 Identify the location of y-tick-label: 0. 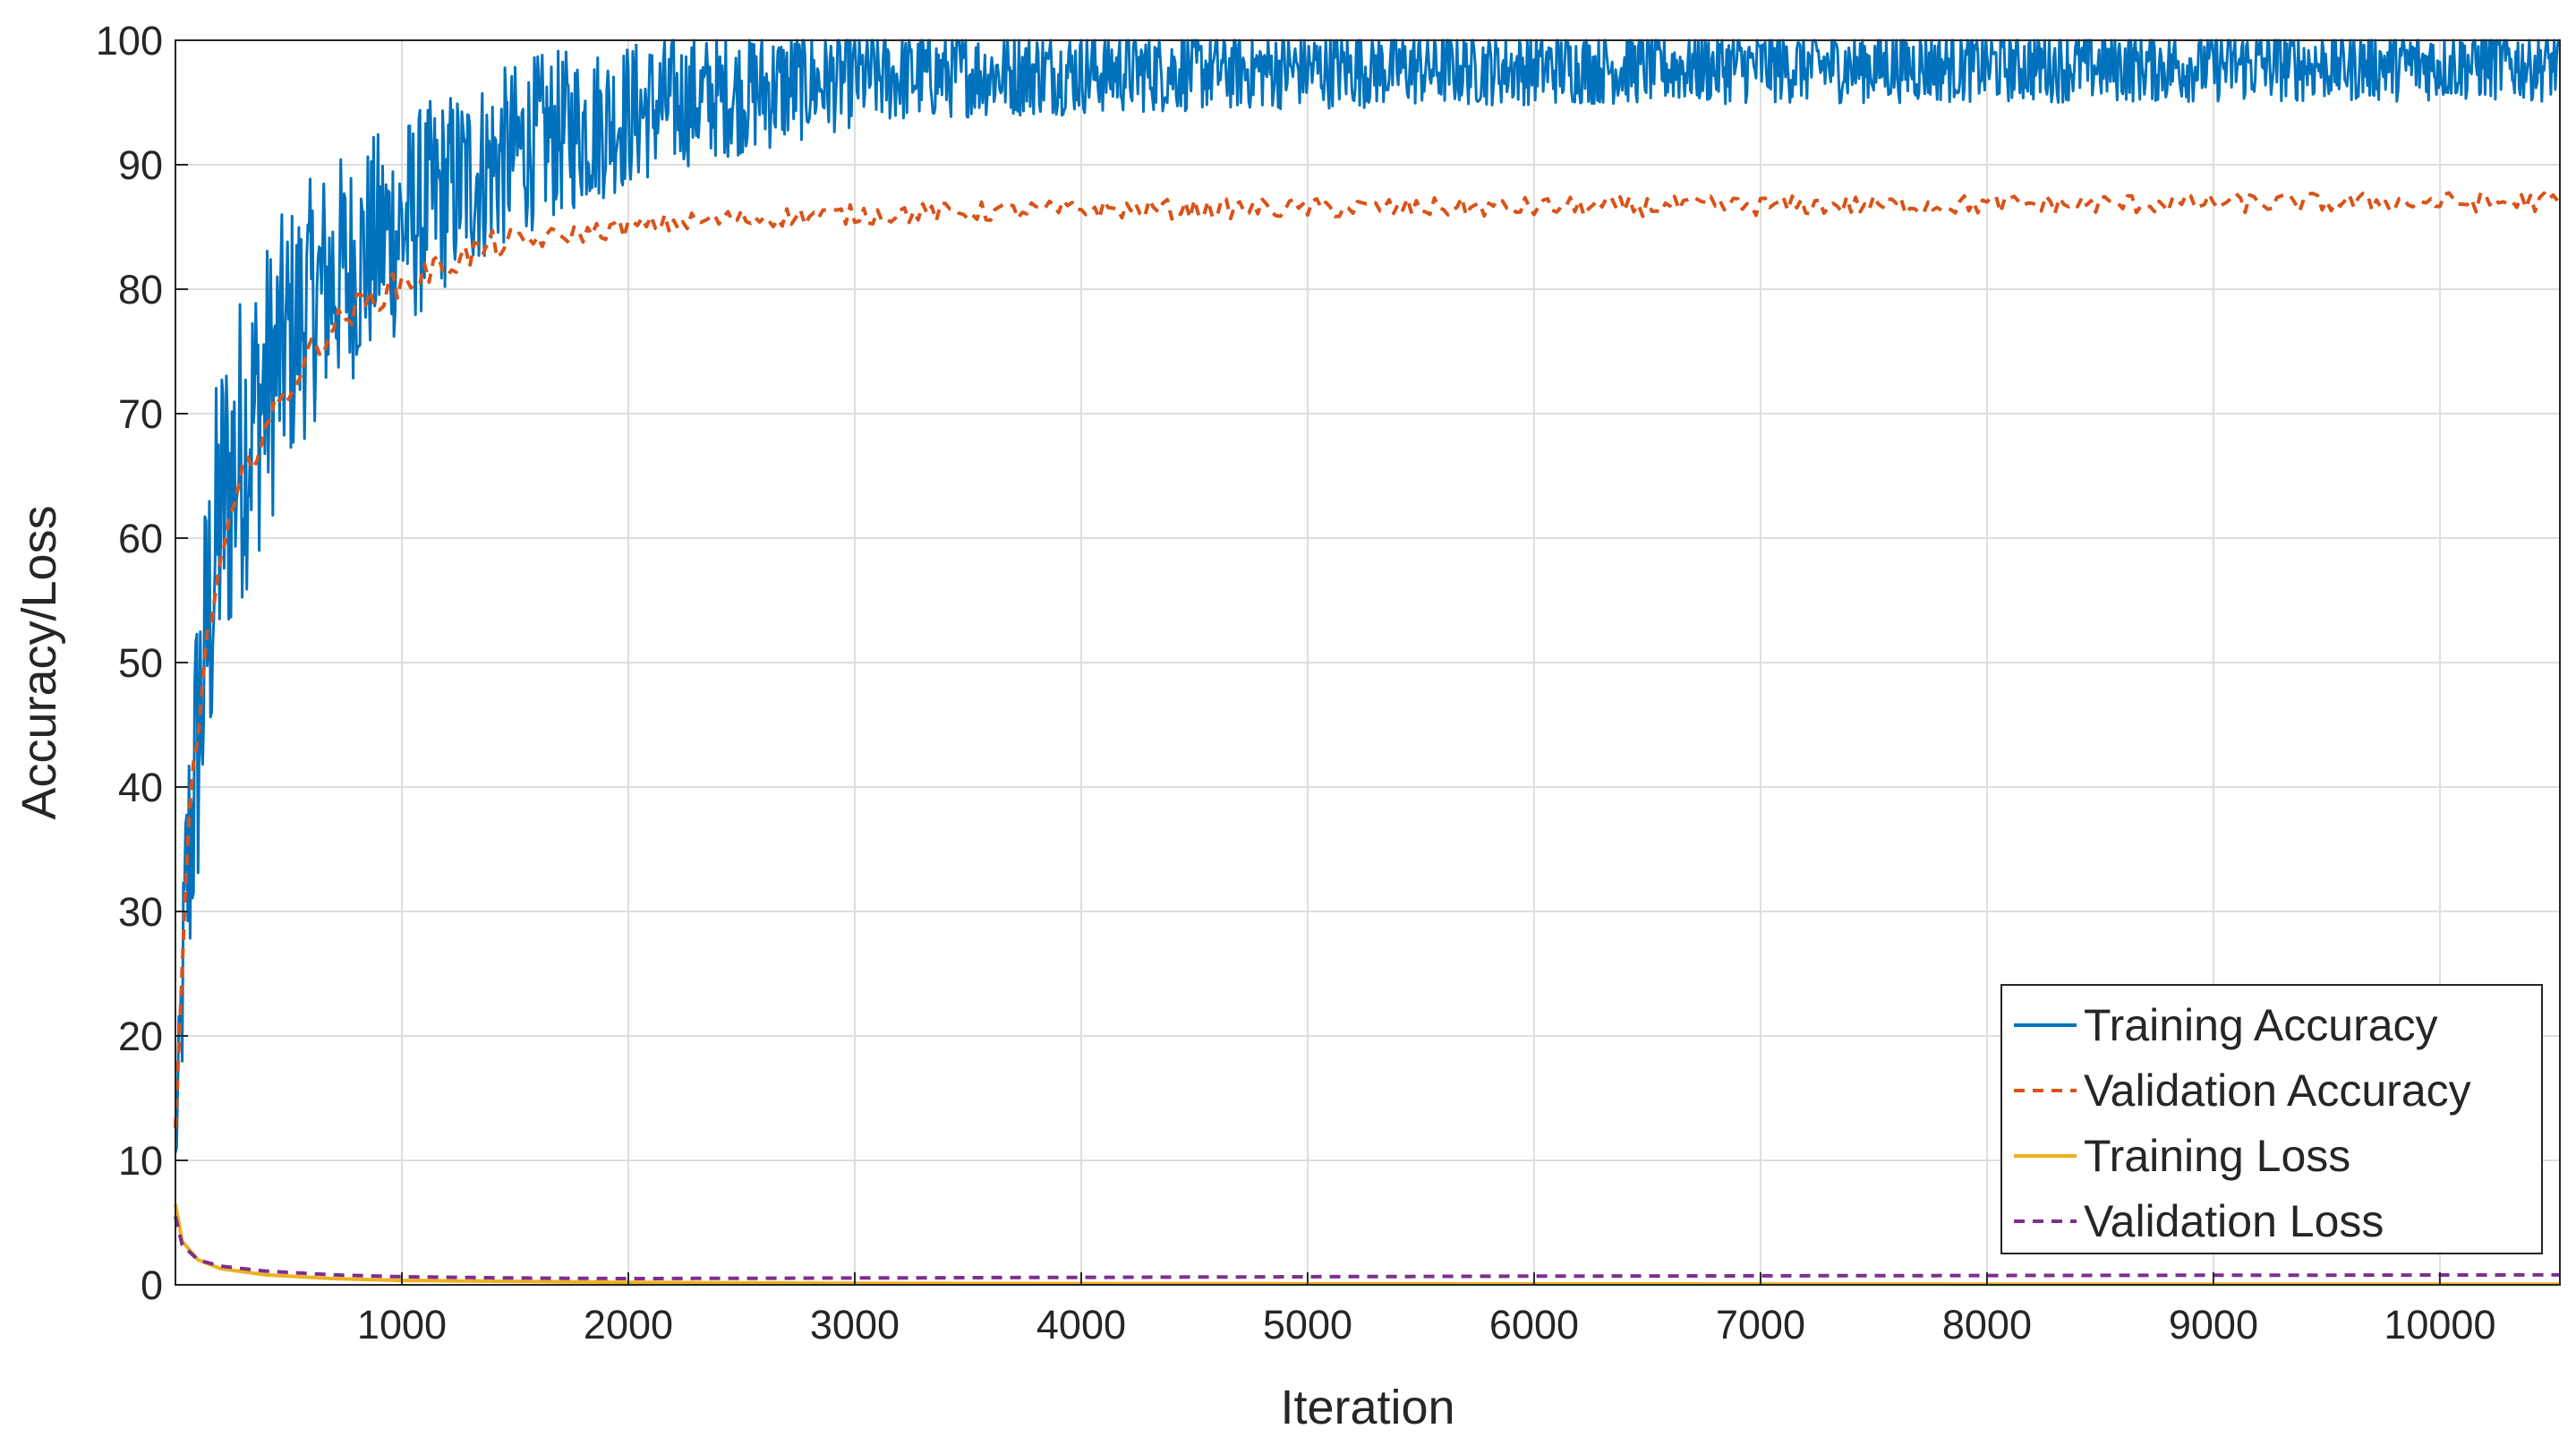
(152, 1285).